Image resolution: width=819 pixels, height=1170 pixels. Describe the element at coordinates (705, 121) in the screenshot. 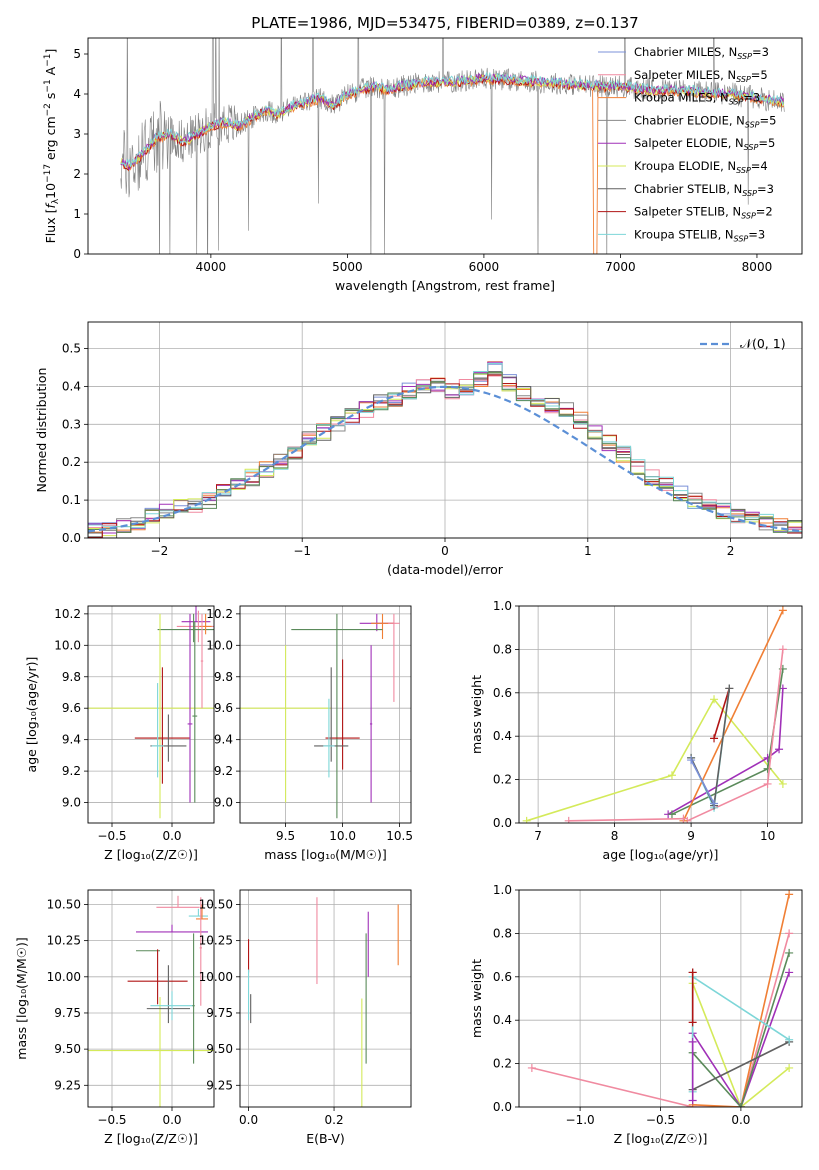

I see `legend-entry: Chabrier ELODIE, NSSP=5` at that location.